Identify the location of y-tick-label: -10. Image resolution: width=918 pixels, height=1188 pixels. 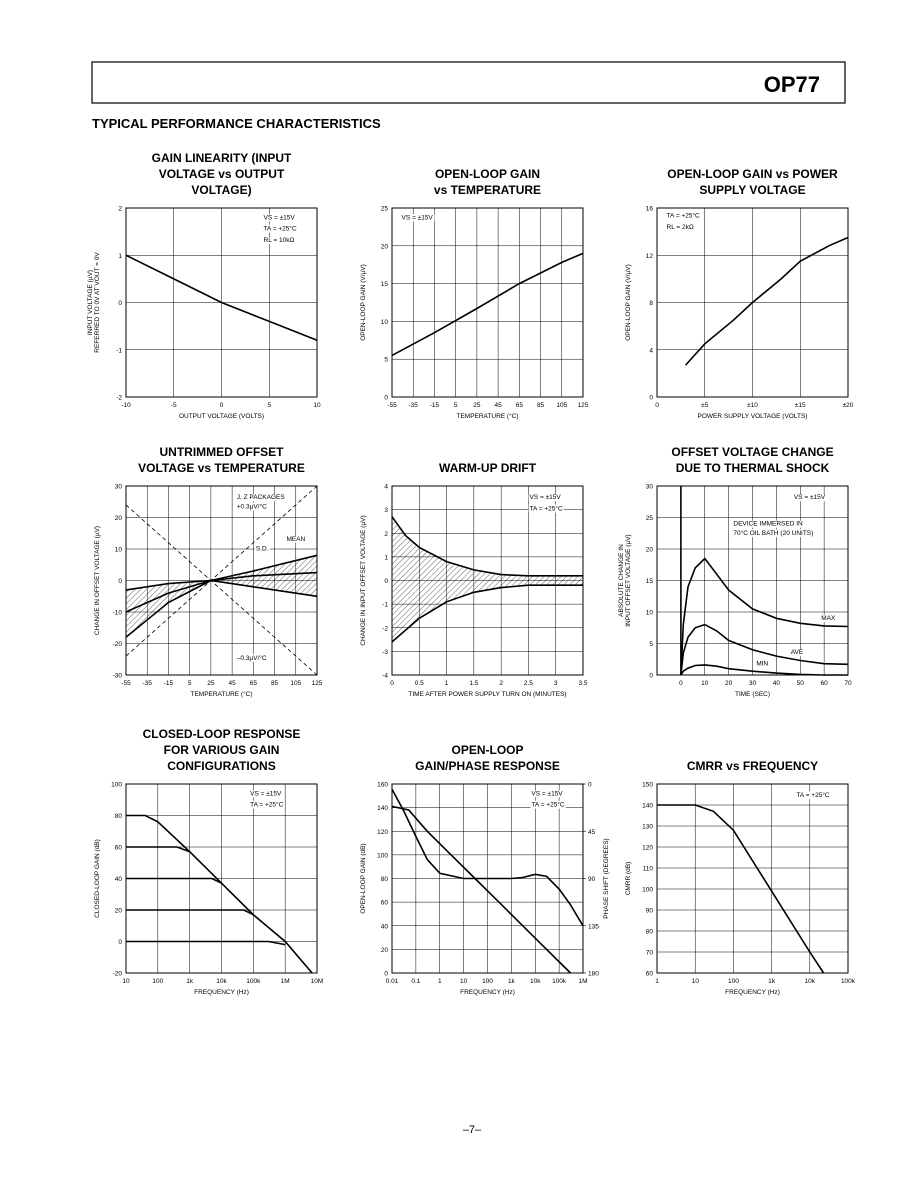
(118, 613).